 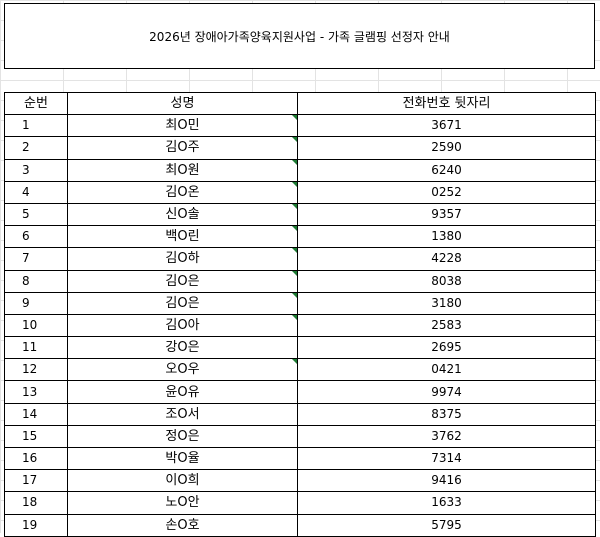 I want to click on cell-phone: 9416, so click(x=446, y=481).